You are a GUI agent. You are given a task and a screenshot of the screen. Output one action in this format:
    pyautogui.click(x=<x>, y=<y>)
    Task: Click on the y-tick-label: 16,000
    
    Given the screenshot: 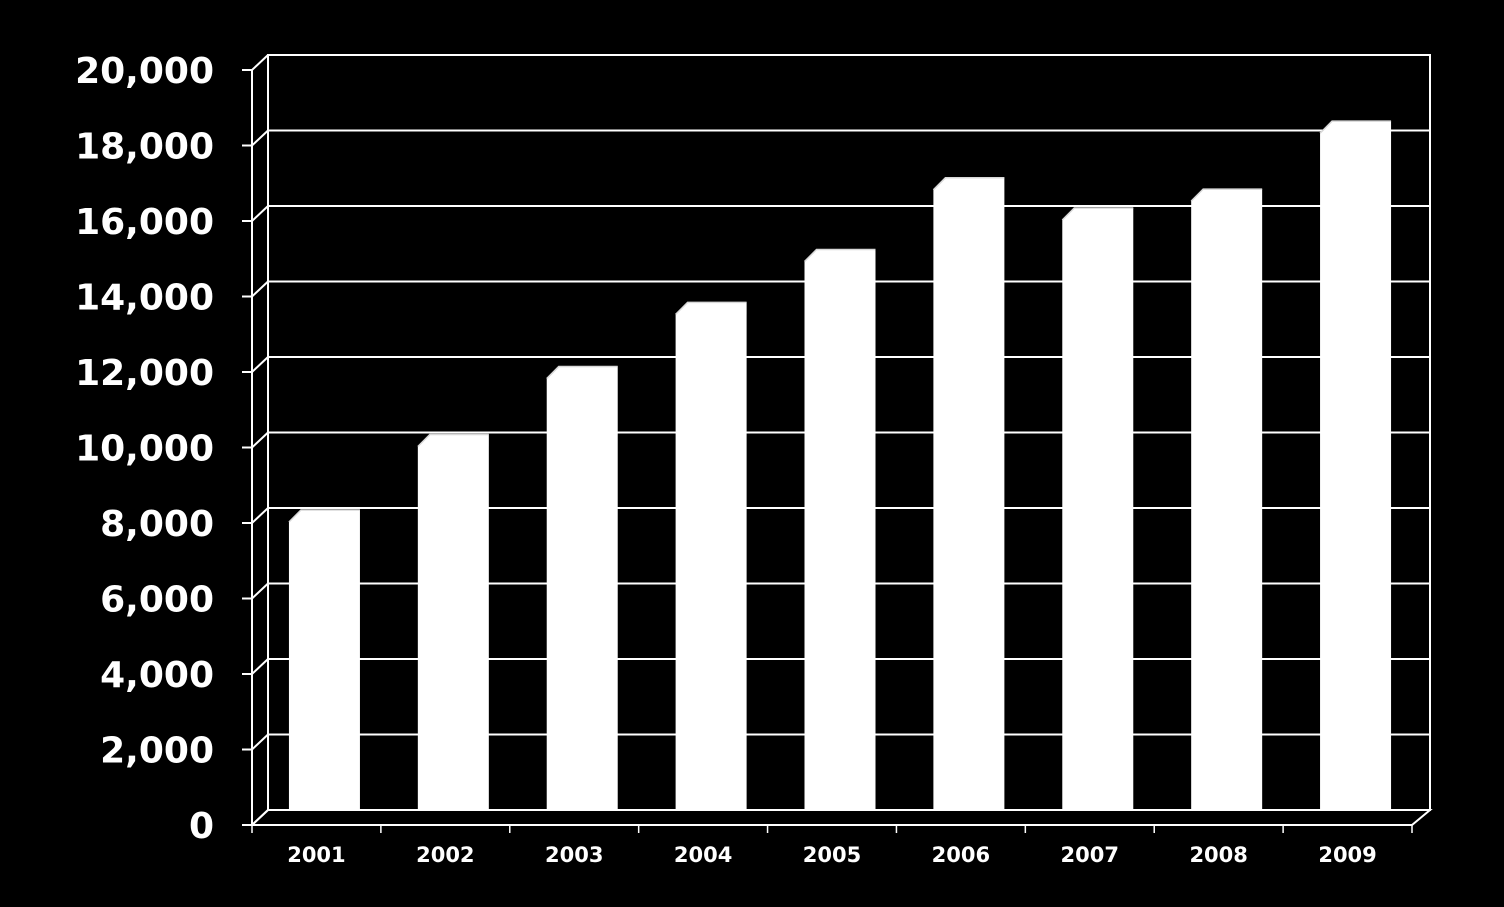 What is the action you would take?
    pyautogui.click(x=144, y=222)
    